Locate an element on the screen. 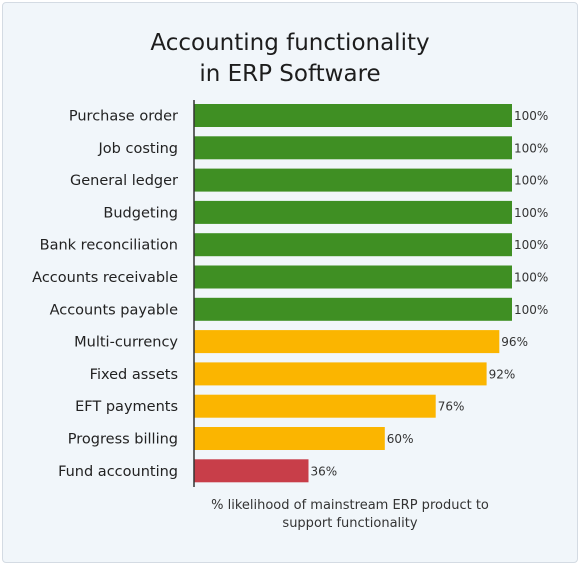 Image resolution: width=580 pixels, height=565 pixels. category-label: Progress billing is located at coordinates (123, 440).